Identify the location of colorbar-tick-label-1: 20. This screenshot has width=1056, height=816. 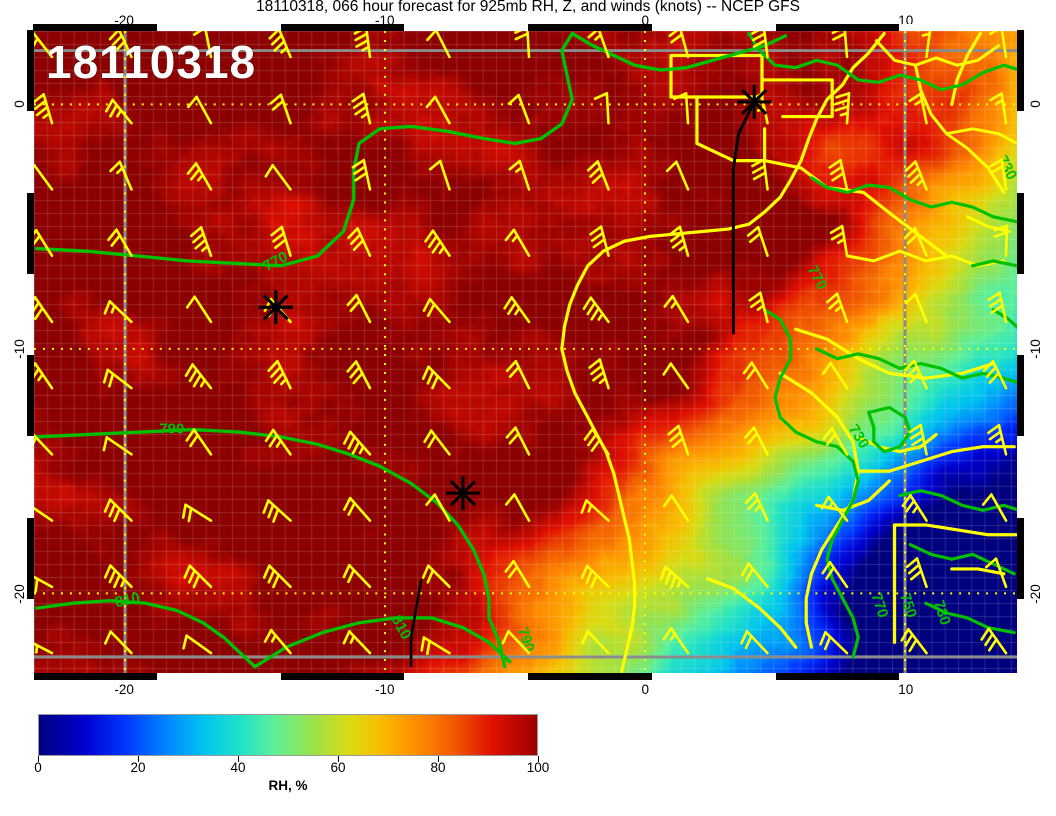
(138, 767).